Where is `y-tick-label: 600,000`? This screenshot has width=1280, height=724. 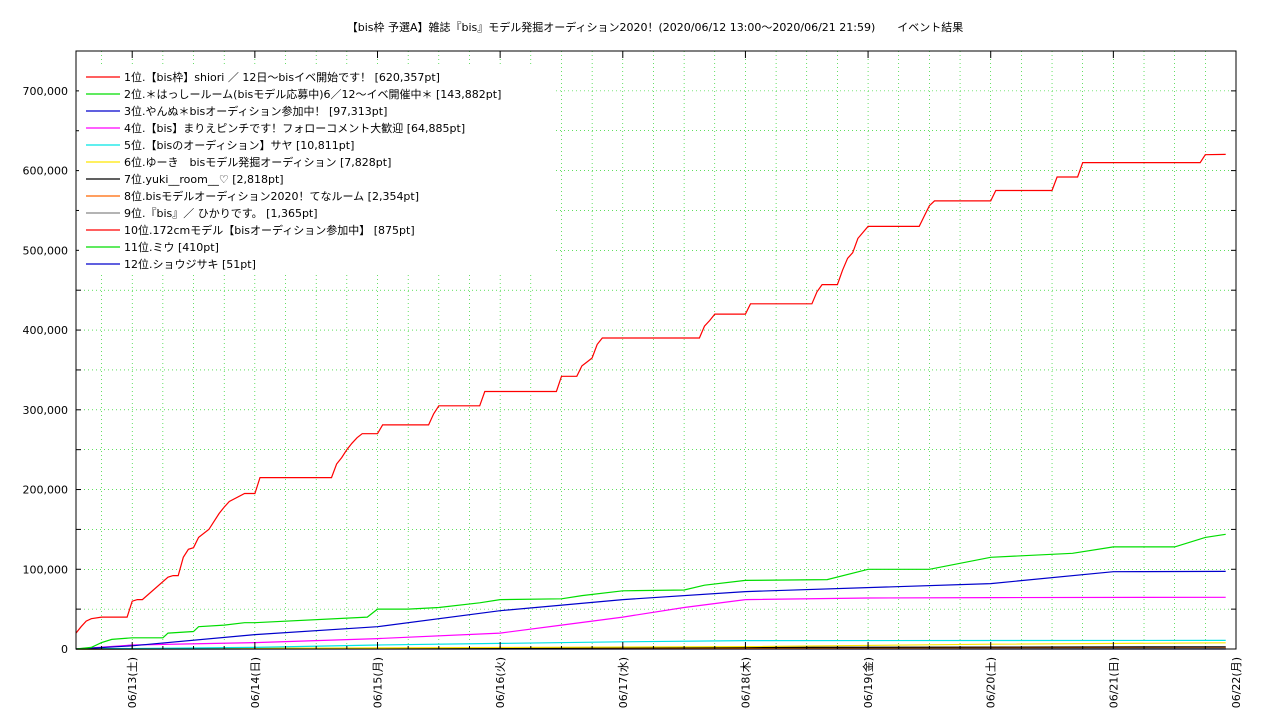
y-tick-label: 600,000 is located at coordinates (46, 171).